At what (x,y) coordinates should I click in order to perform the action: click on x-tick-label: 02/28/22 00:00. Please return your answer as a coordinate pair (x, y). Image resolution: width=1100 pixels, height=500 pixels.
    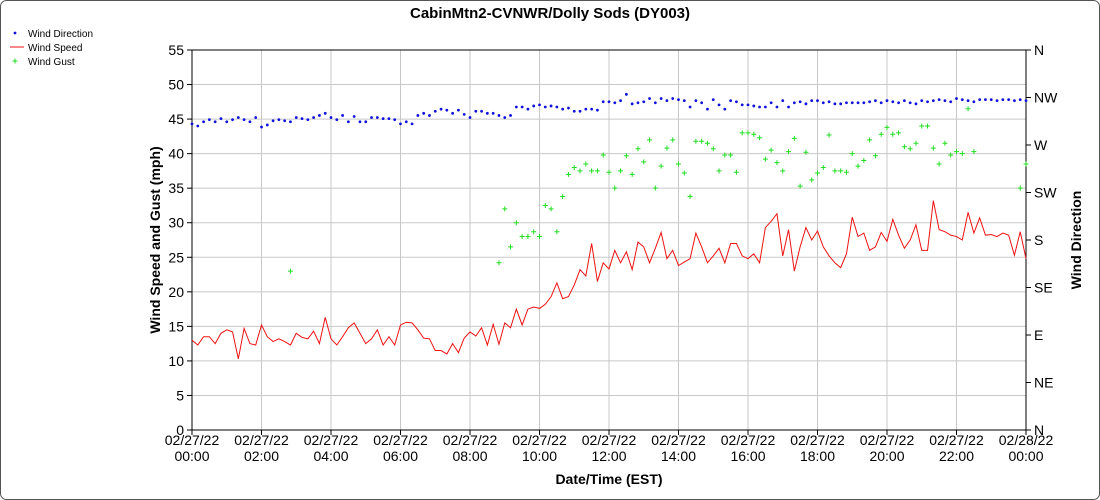
    Looking at the image, I should click on (1026, 448).